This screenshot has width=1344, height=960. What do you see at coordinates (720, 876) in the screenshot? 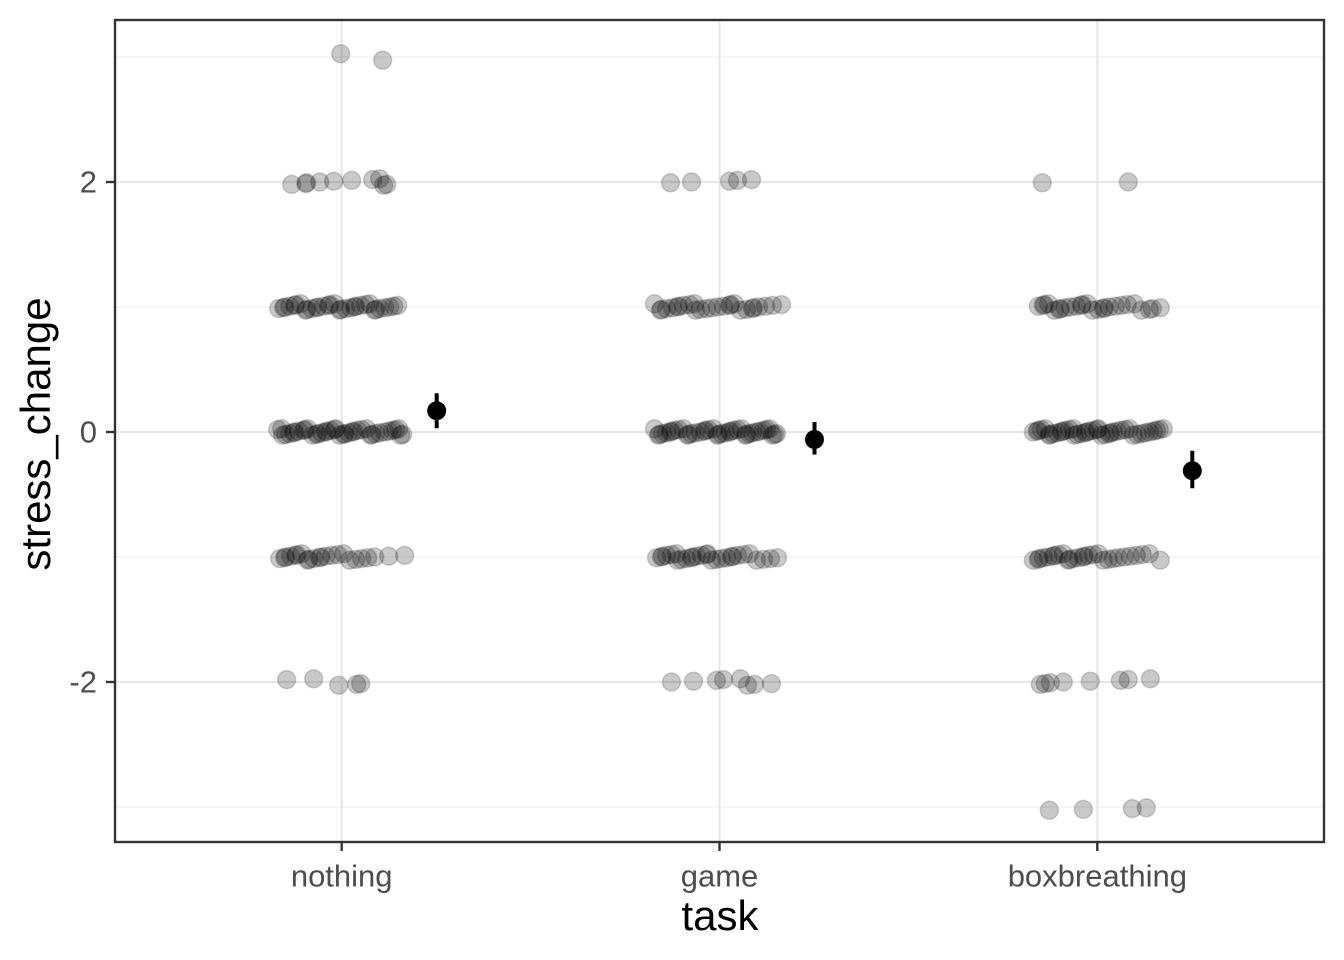
I see `x-tick-label-game: game` at bounding box center [720, 876].